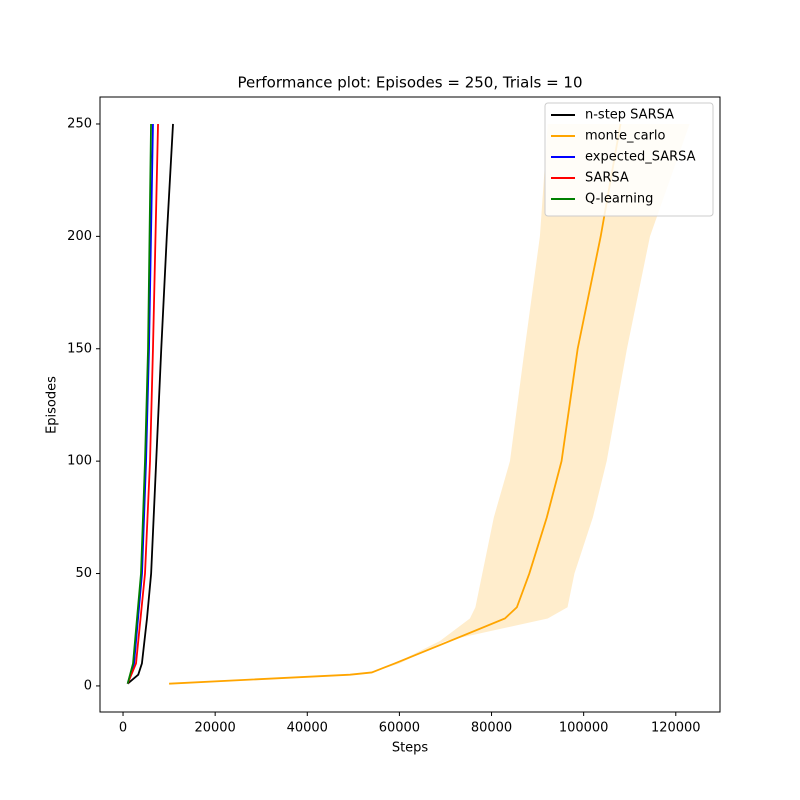  Describe the element at coordinates (79, 461) in the screenshot. I see `y-tick-label: 100` at that location.